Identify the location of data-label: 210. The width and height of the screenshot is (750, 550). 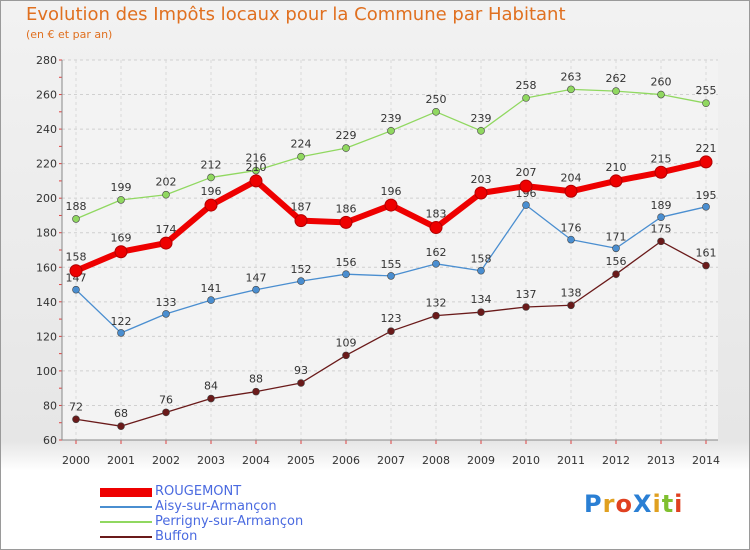
(616, 167).